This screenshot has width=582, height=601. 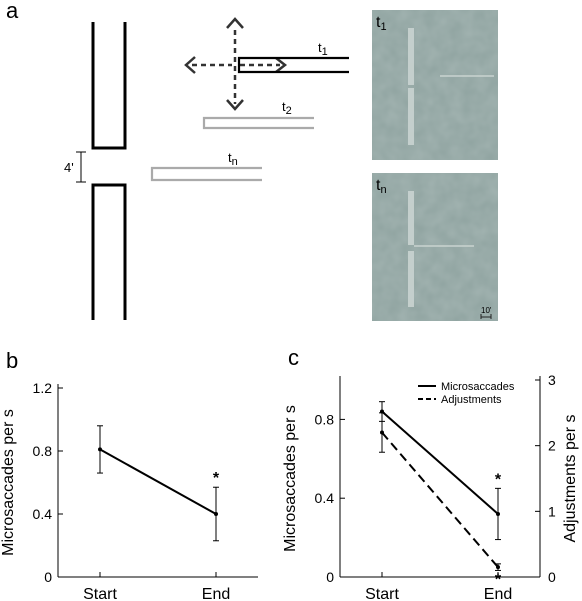 What do you see at coordinates (323, 49) in the screenshot?
I see `bar-t1-label: t1` at bounding box center [323, 49].